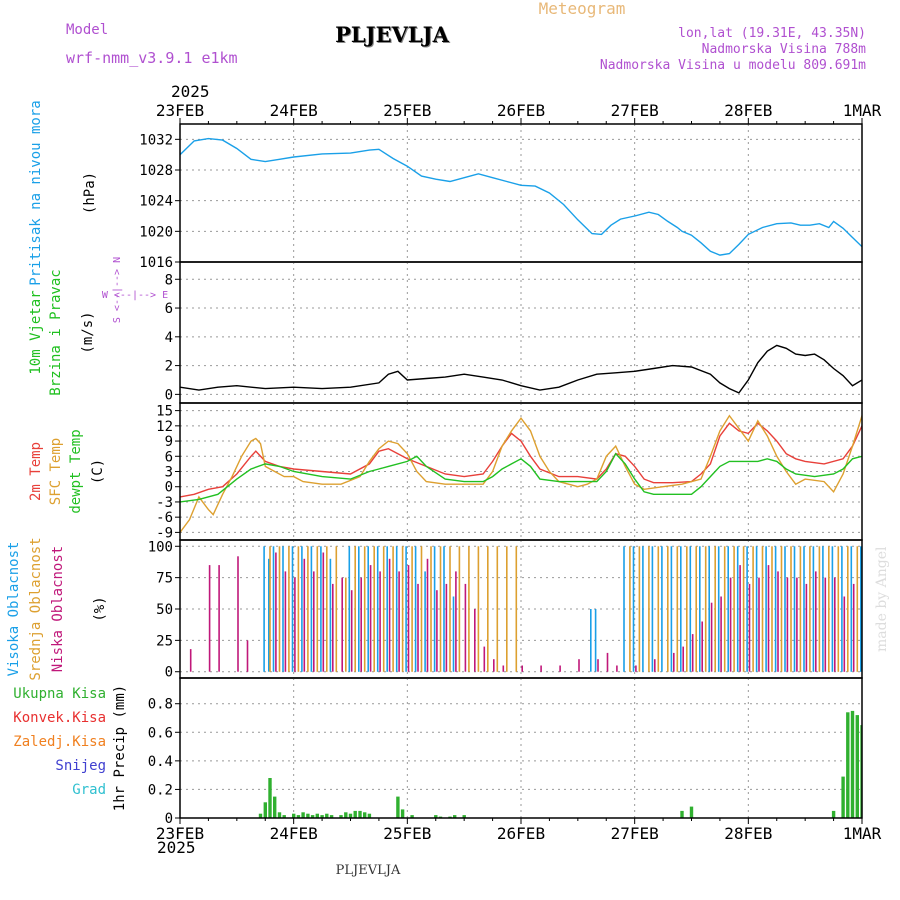 This screenshot has height=900, width=900. Describe the element at coordinates (169, 395) in the screenshot. I see `y-tick-label: 0` at that location.